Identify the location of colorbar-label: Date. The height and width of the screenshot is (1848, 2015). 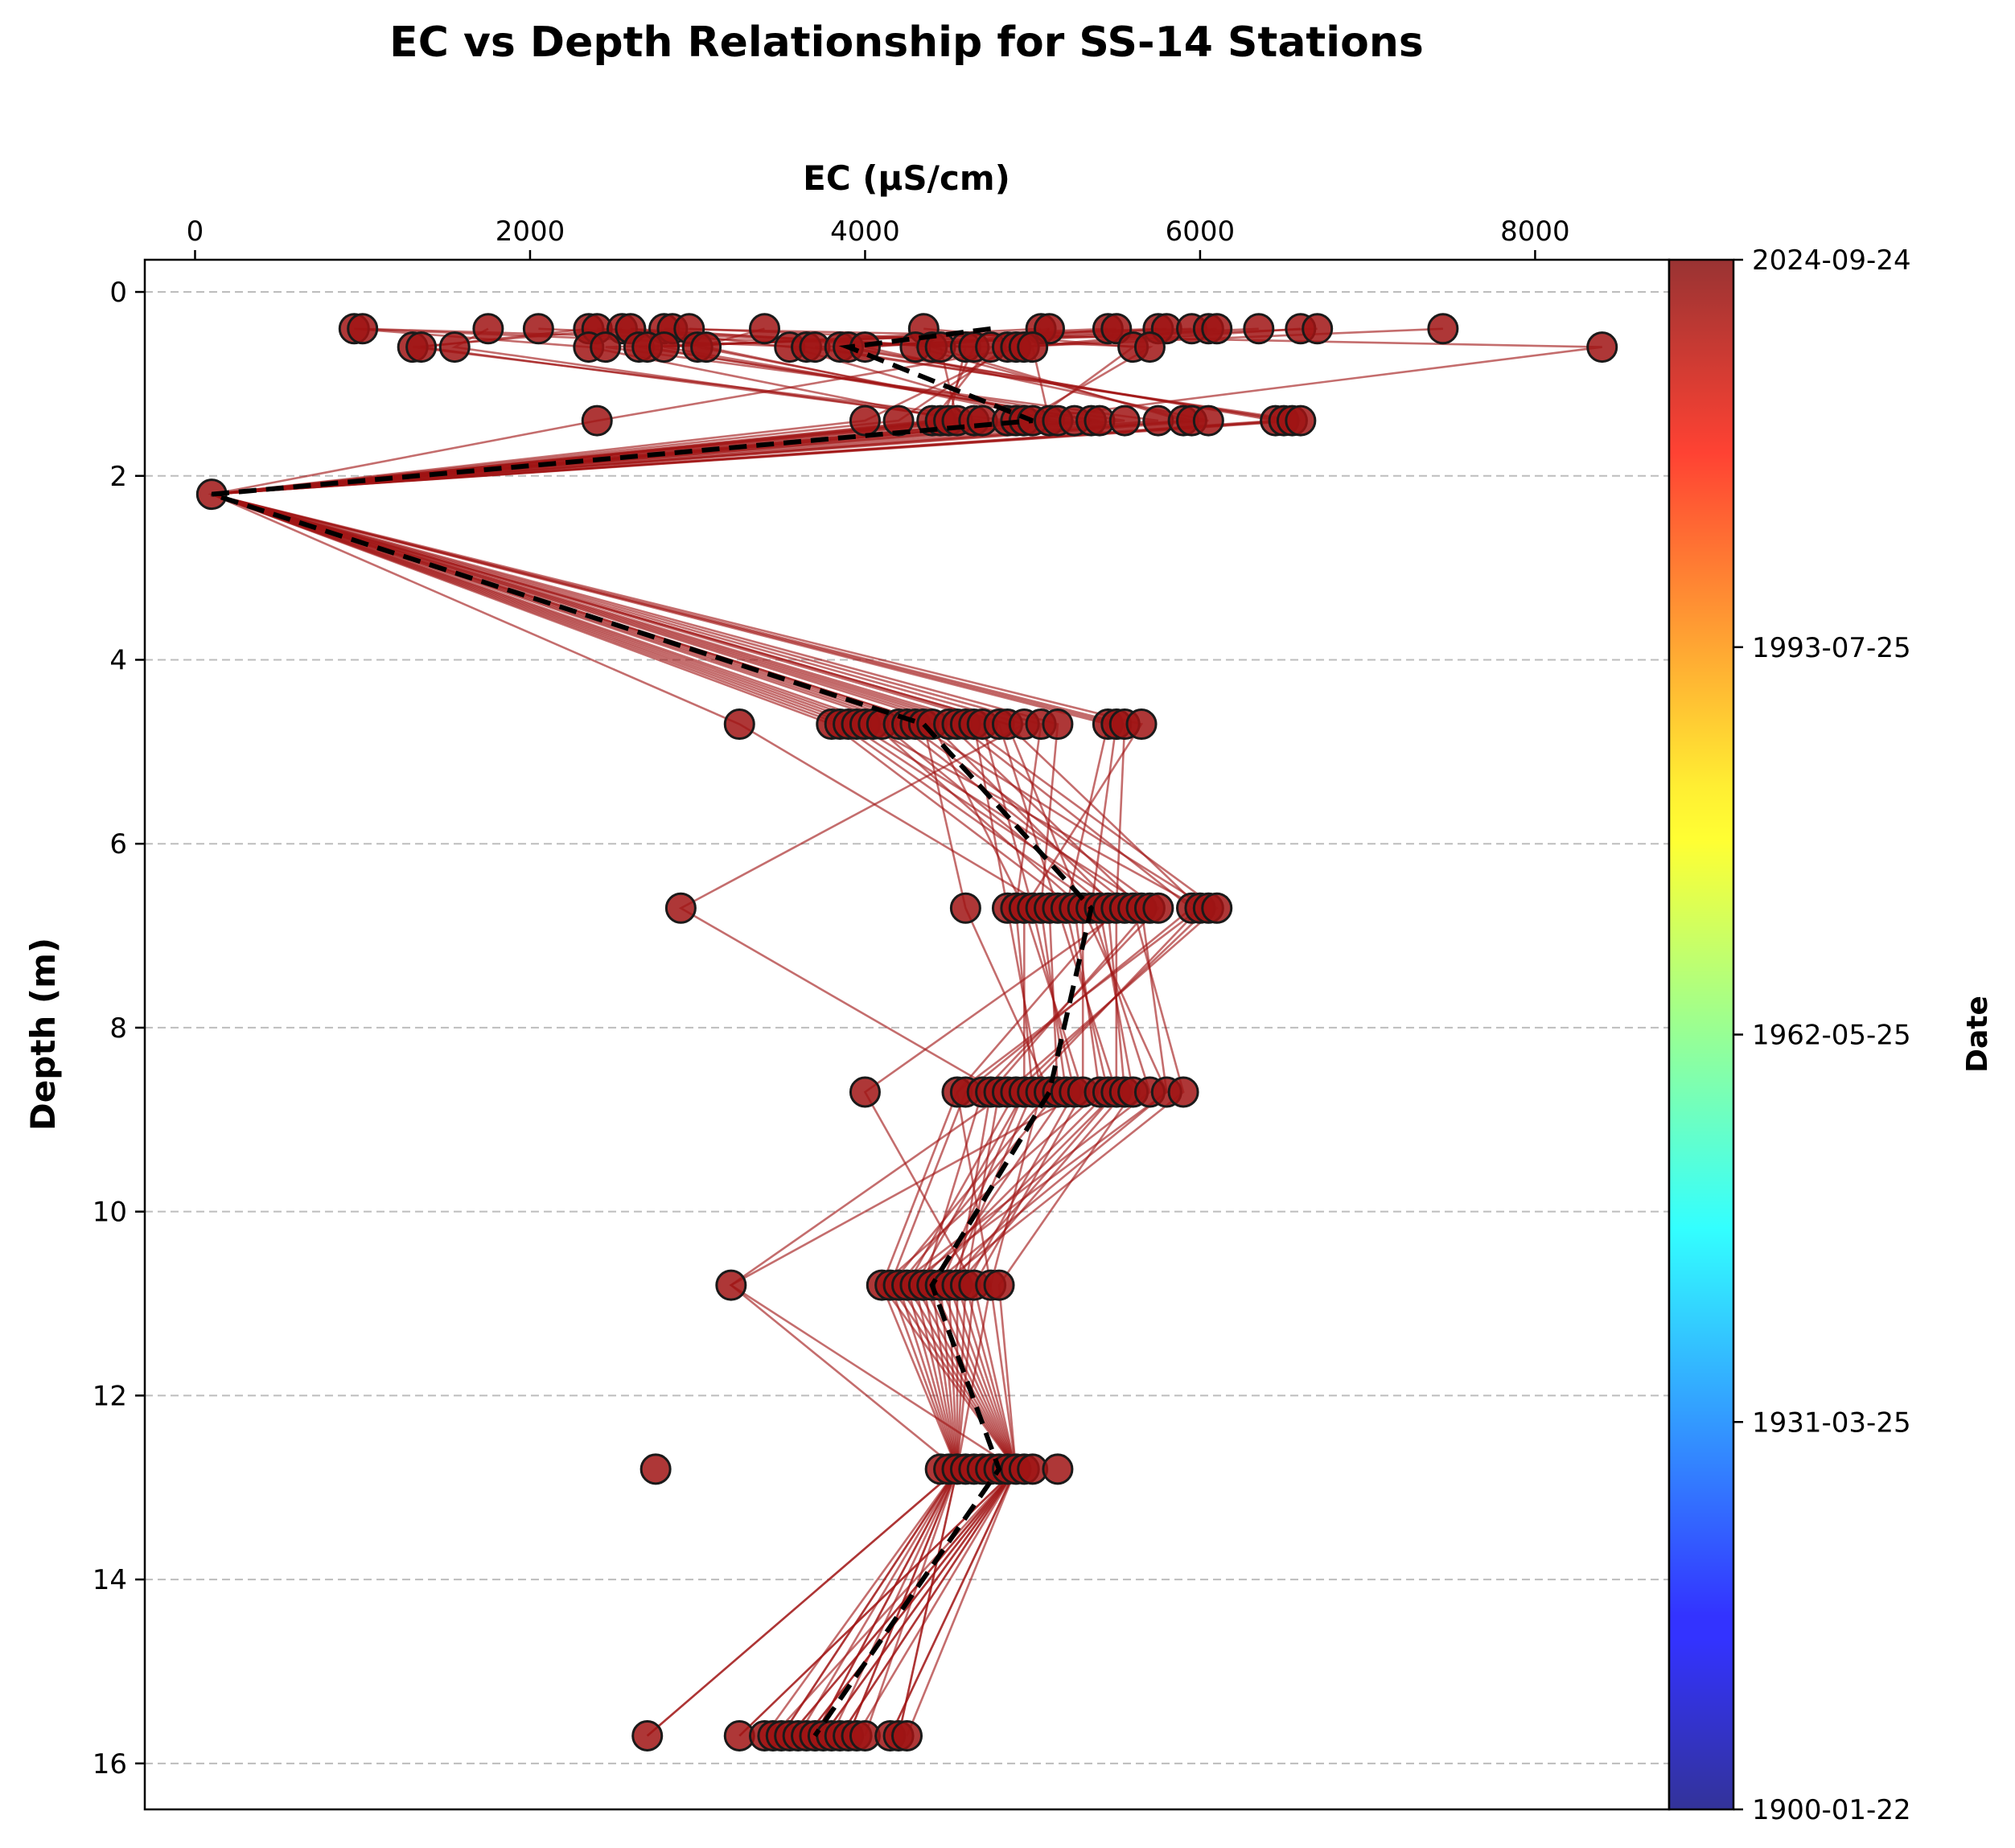
(1978, 1034).